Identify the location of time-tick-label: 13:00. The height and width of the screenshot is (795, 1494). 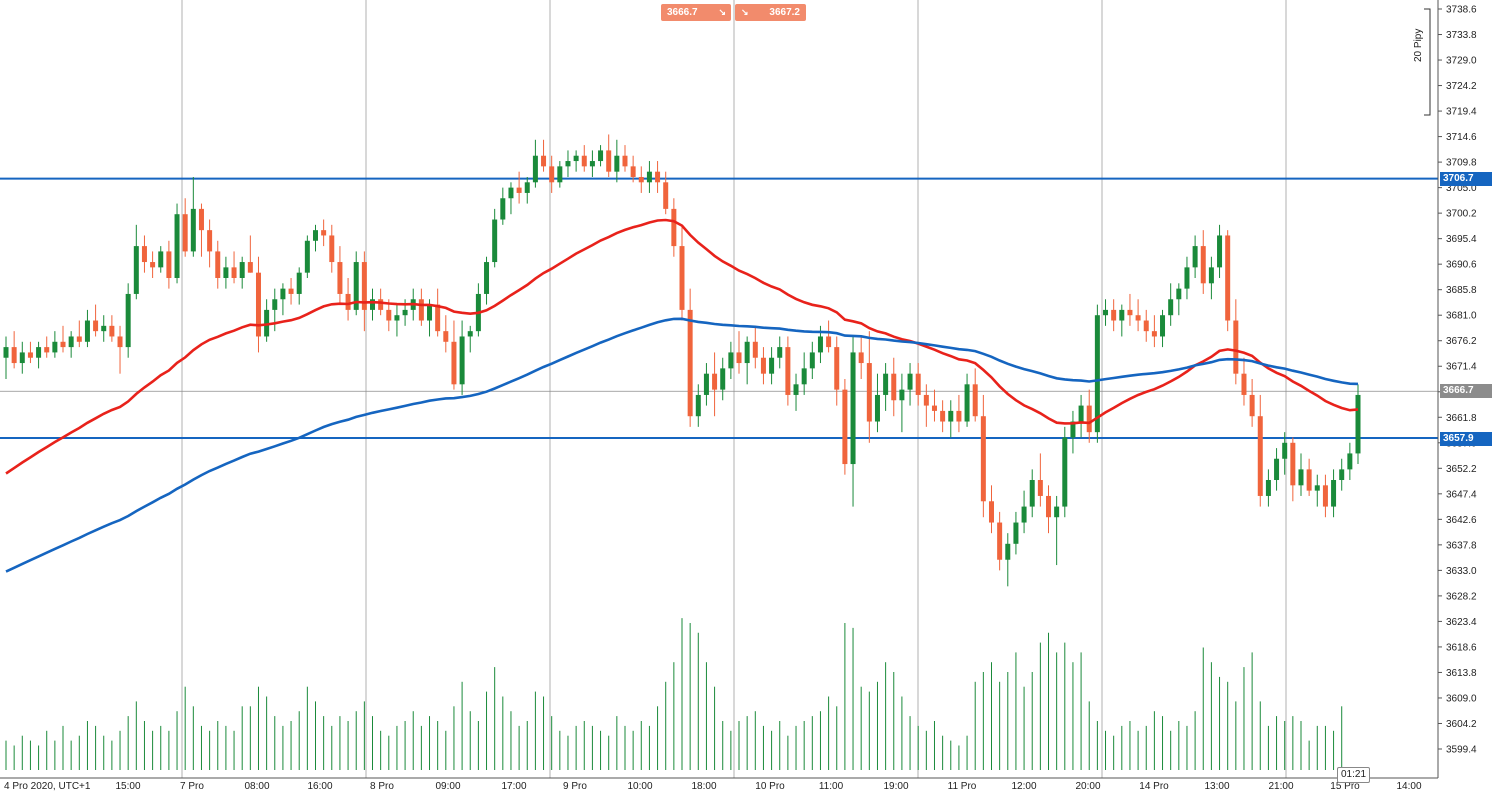
(1216, 786).